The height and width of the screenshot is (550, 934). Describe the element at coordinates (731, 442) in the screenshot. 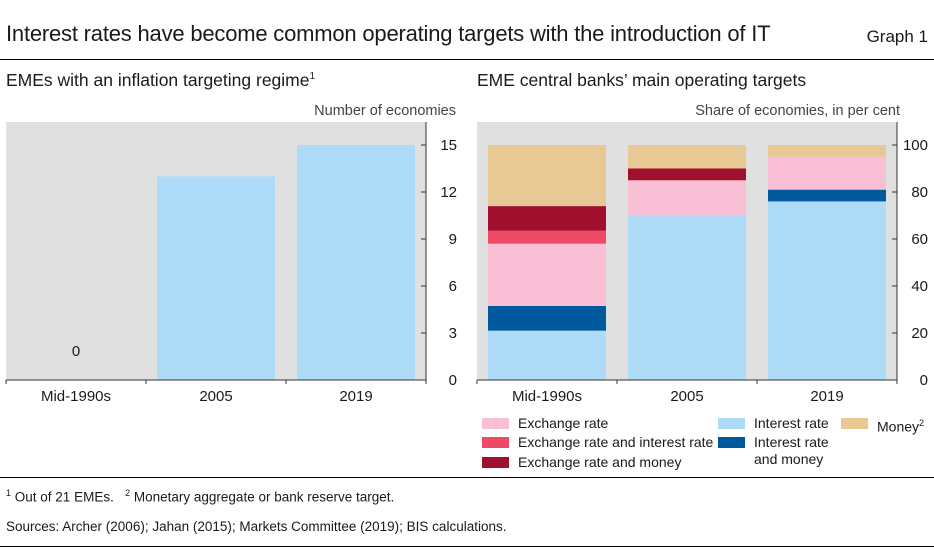

I see `legend-swatch-interest_rate_and_money` at that location.